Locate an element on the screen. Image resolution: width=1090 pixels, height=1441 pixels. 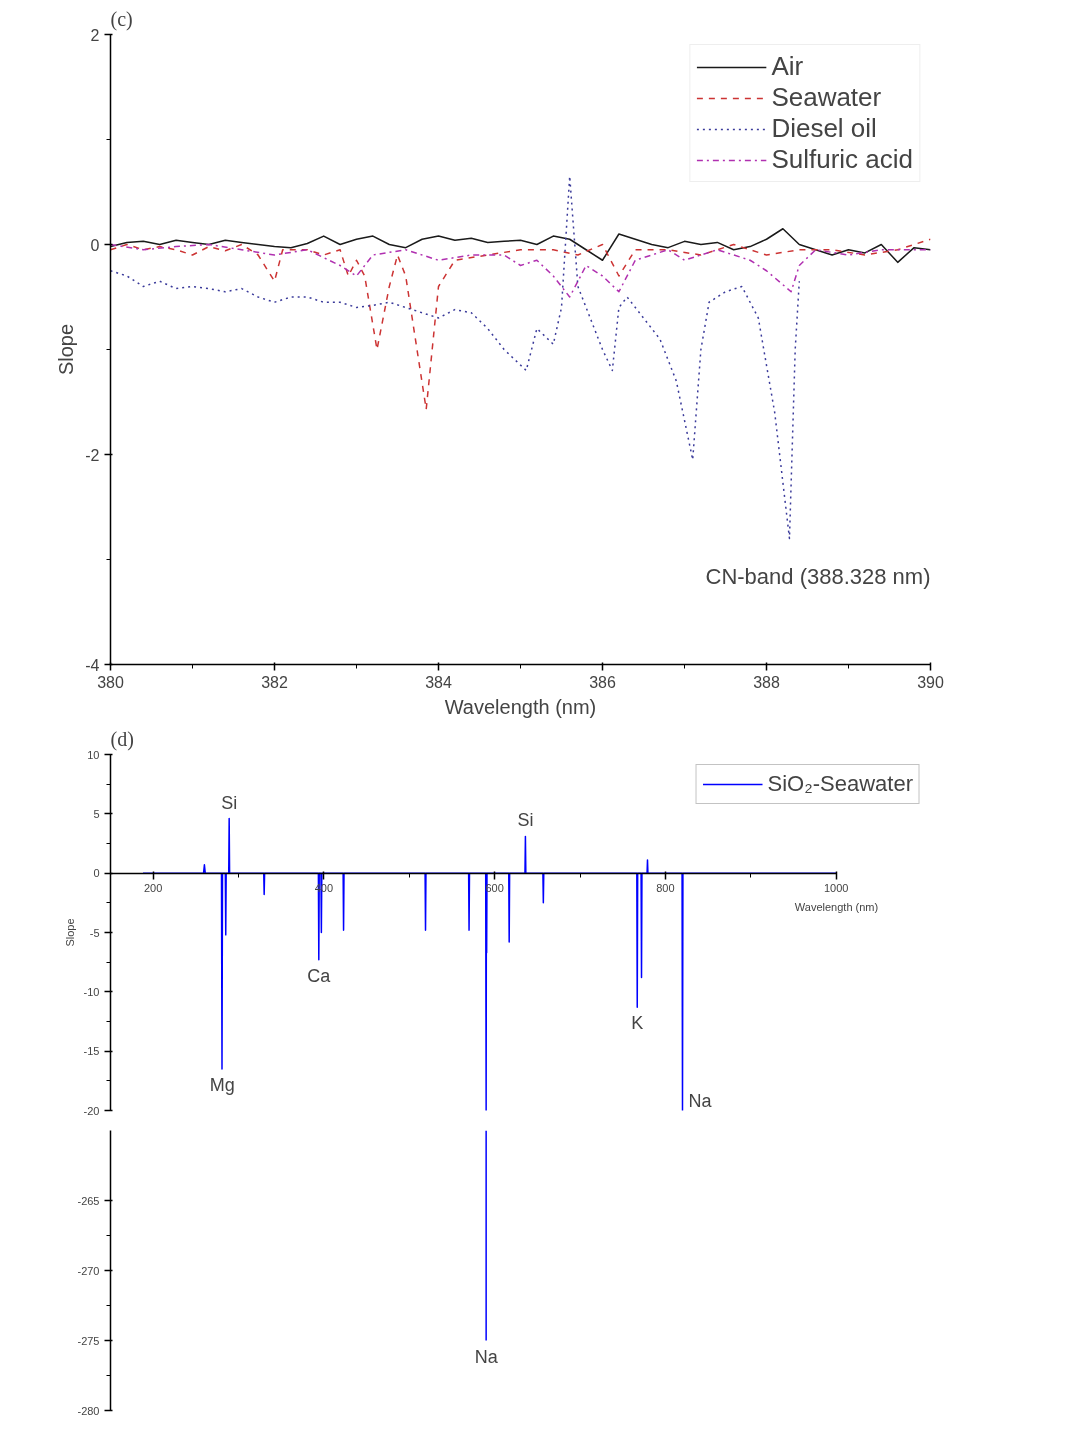
y-tick-label: -5 is located at coordinates (94, 932).